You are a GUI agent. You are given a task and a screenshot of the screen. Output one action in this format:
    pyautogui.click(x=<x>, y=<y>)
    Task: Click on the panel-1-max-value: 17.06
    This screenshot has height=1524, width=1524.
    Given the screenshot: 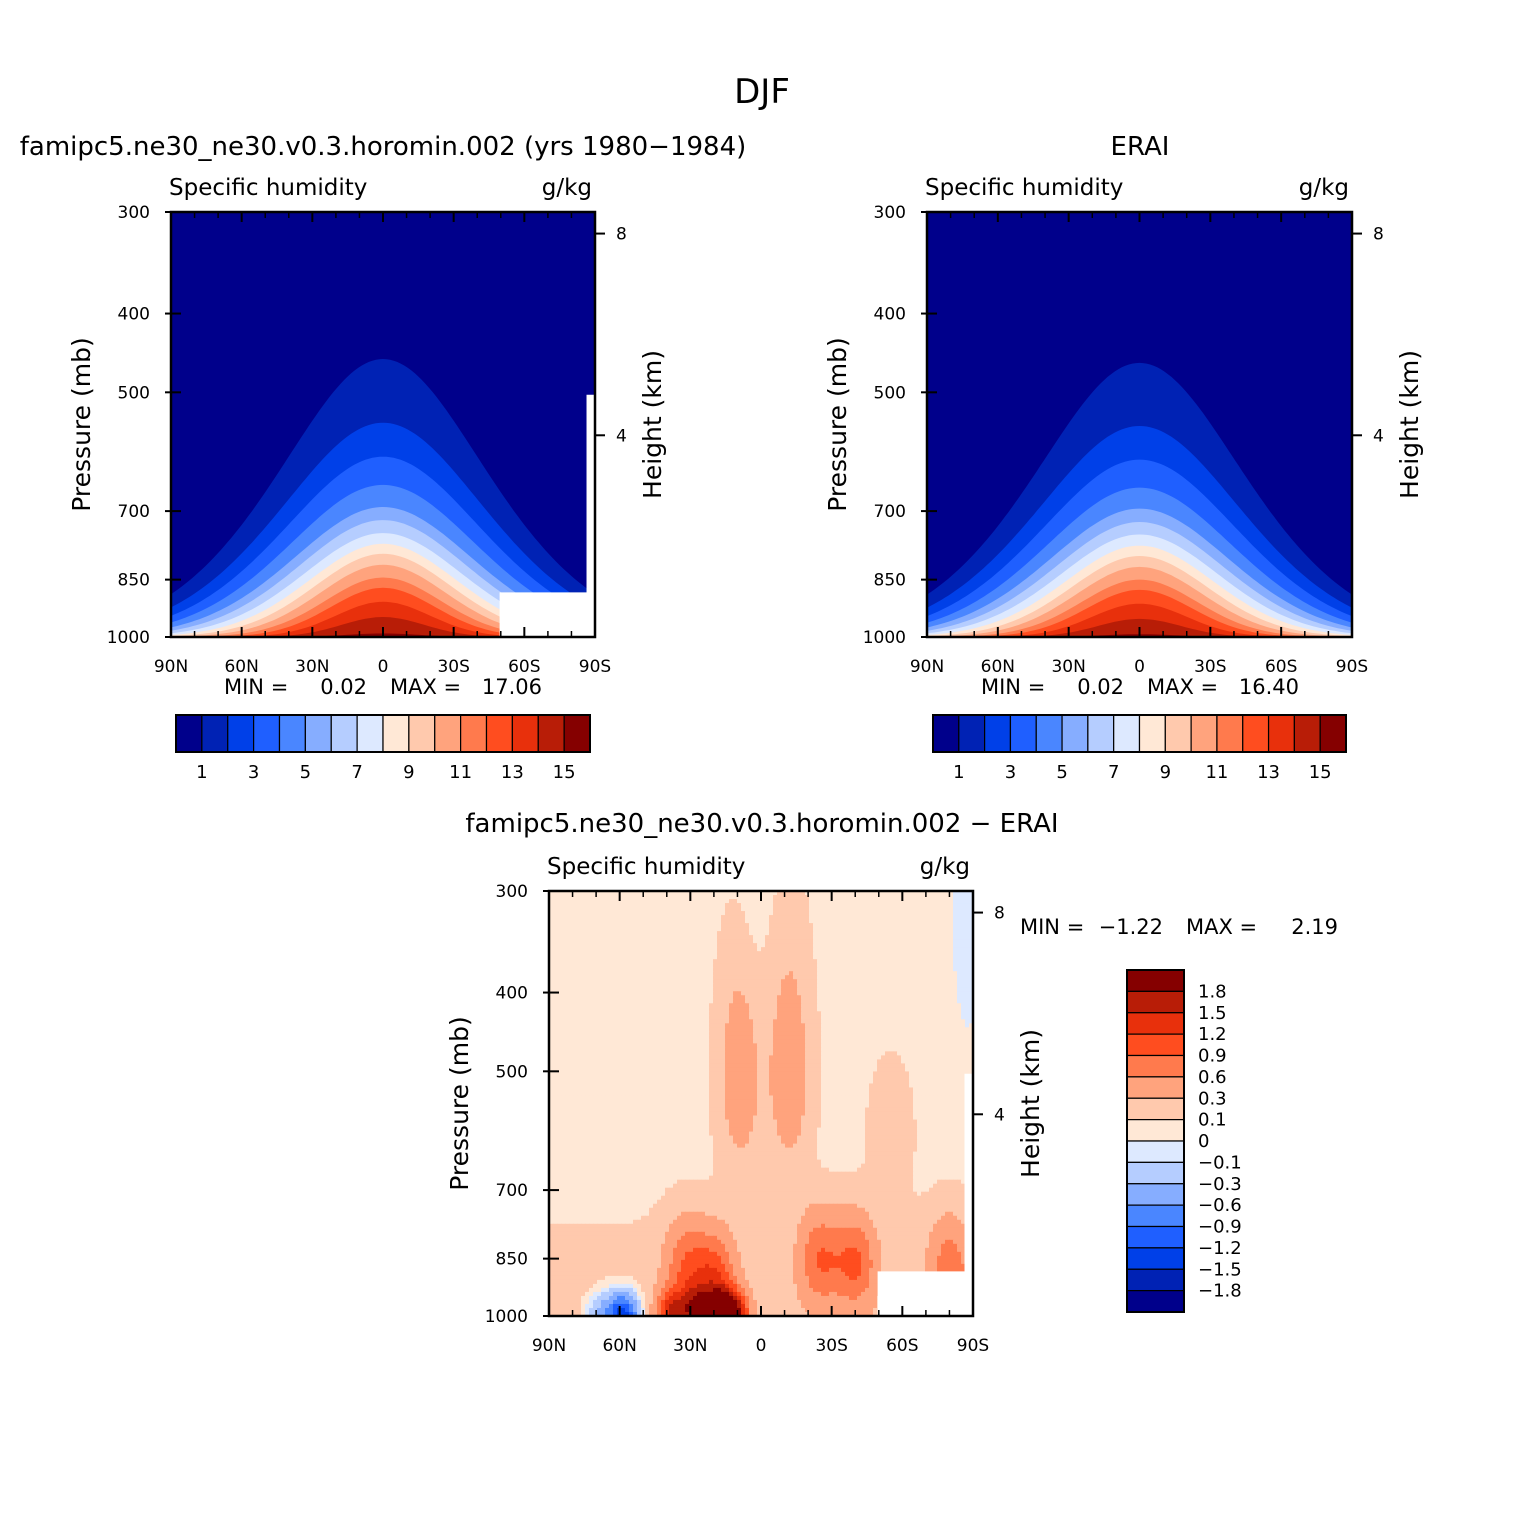 What is the action you would take?
    pyautogui.click(x=512, y=687)
    